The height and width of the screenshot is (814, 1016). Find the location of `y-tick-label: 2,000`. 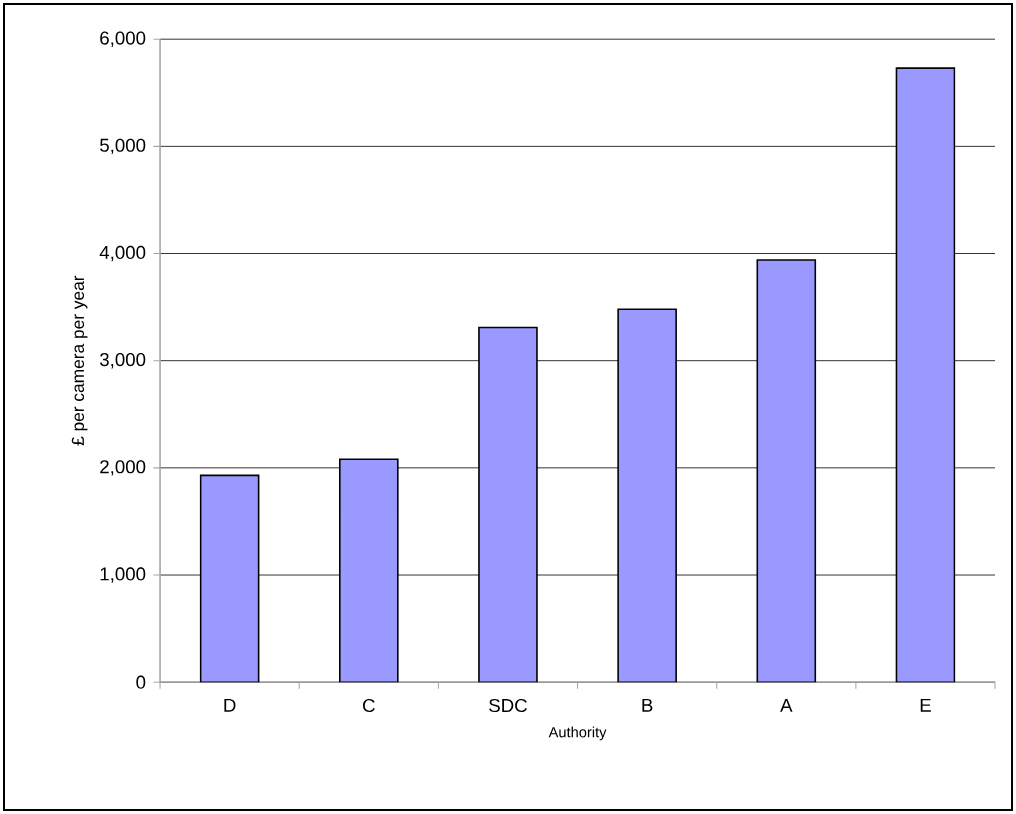

y-tick-label: 2,000 is located at coordinates (123, 468).